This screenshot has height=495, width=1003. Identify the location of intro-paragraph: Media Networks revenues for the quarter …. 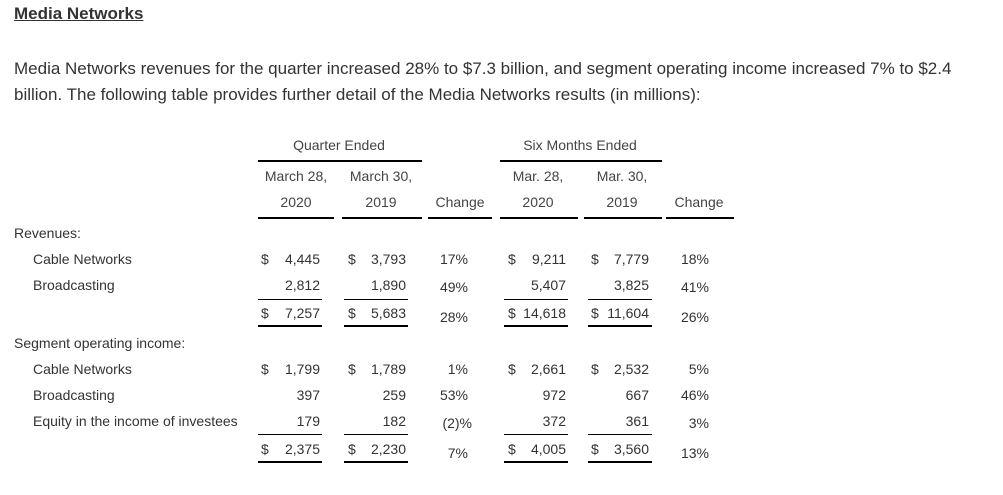
(483, 81).